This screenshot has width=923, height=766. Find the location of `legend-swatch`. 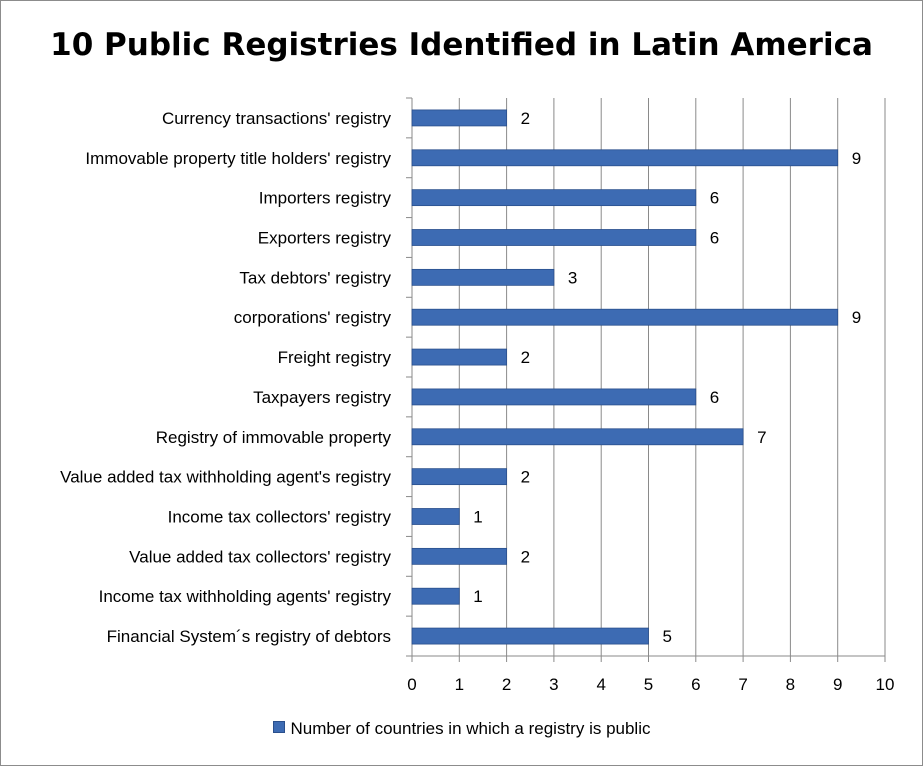

legend-swatch is located at coordinates (278, 727).